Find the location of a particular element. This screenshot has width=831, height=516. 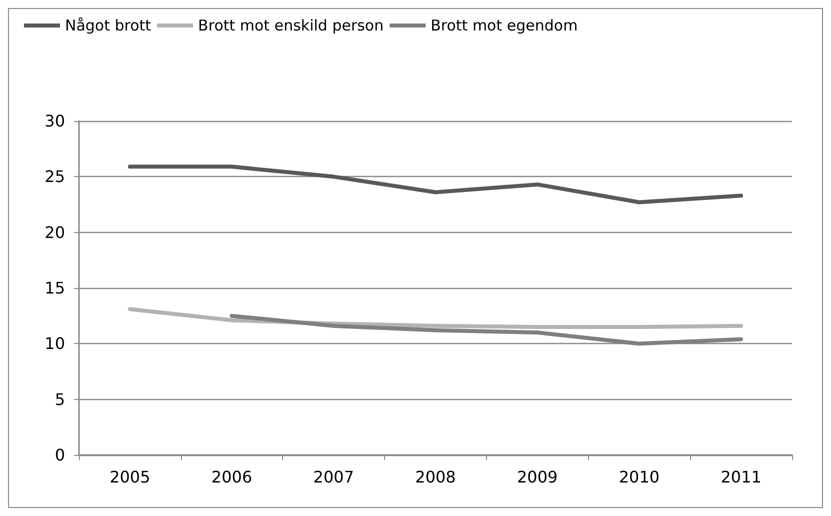

x-tick-label: 2006 is located at coordinates (231, 477).